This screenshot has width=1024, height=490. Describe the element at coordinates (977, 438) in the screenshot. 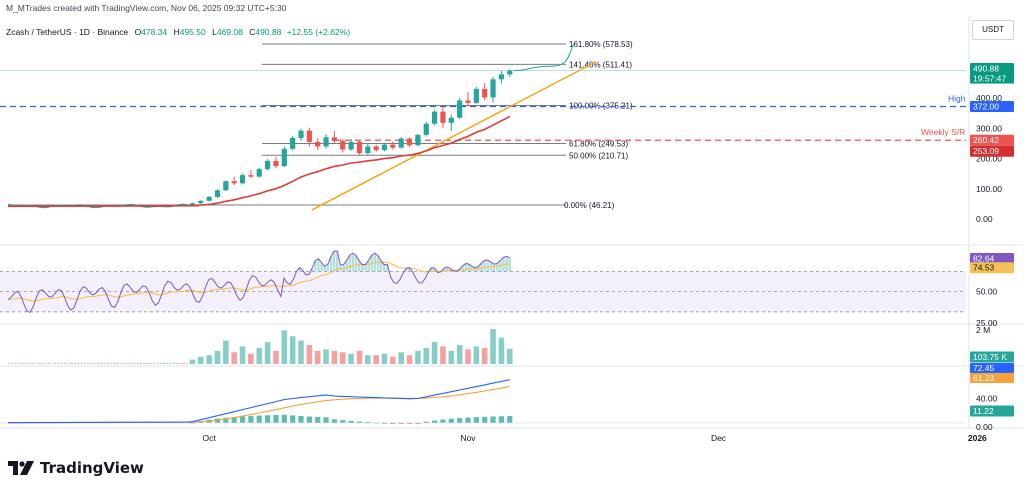

I see `x-tick-label-4: 2026` at that location.